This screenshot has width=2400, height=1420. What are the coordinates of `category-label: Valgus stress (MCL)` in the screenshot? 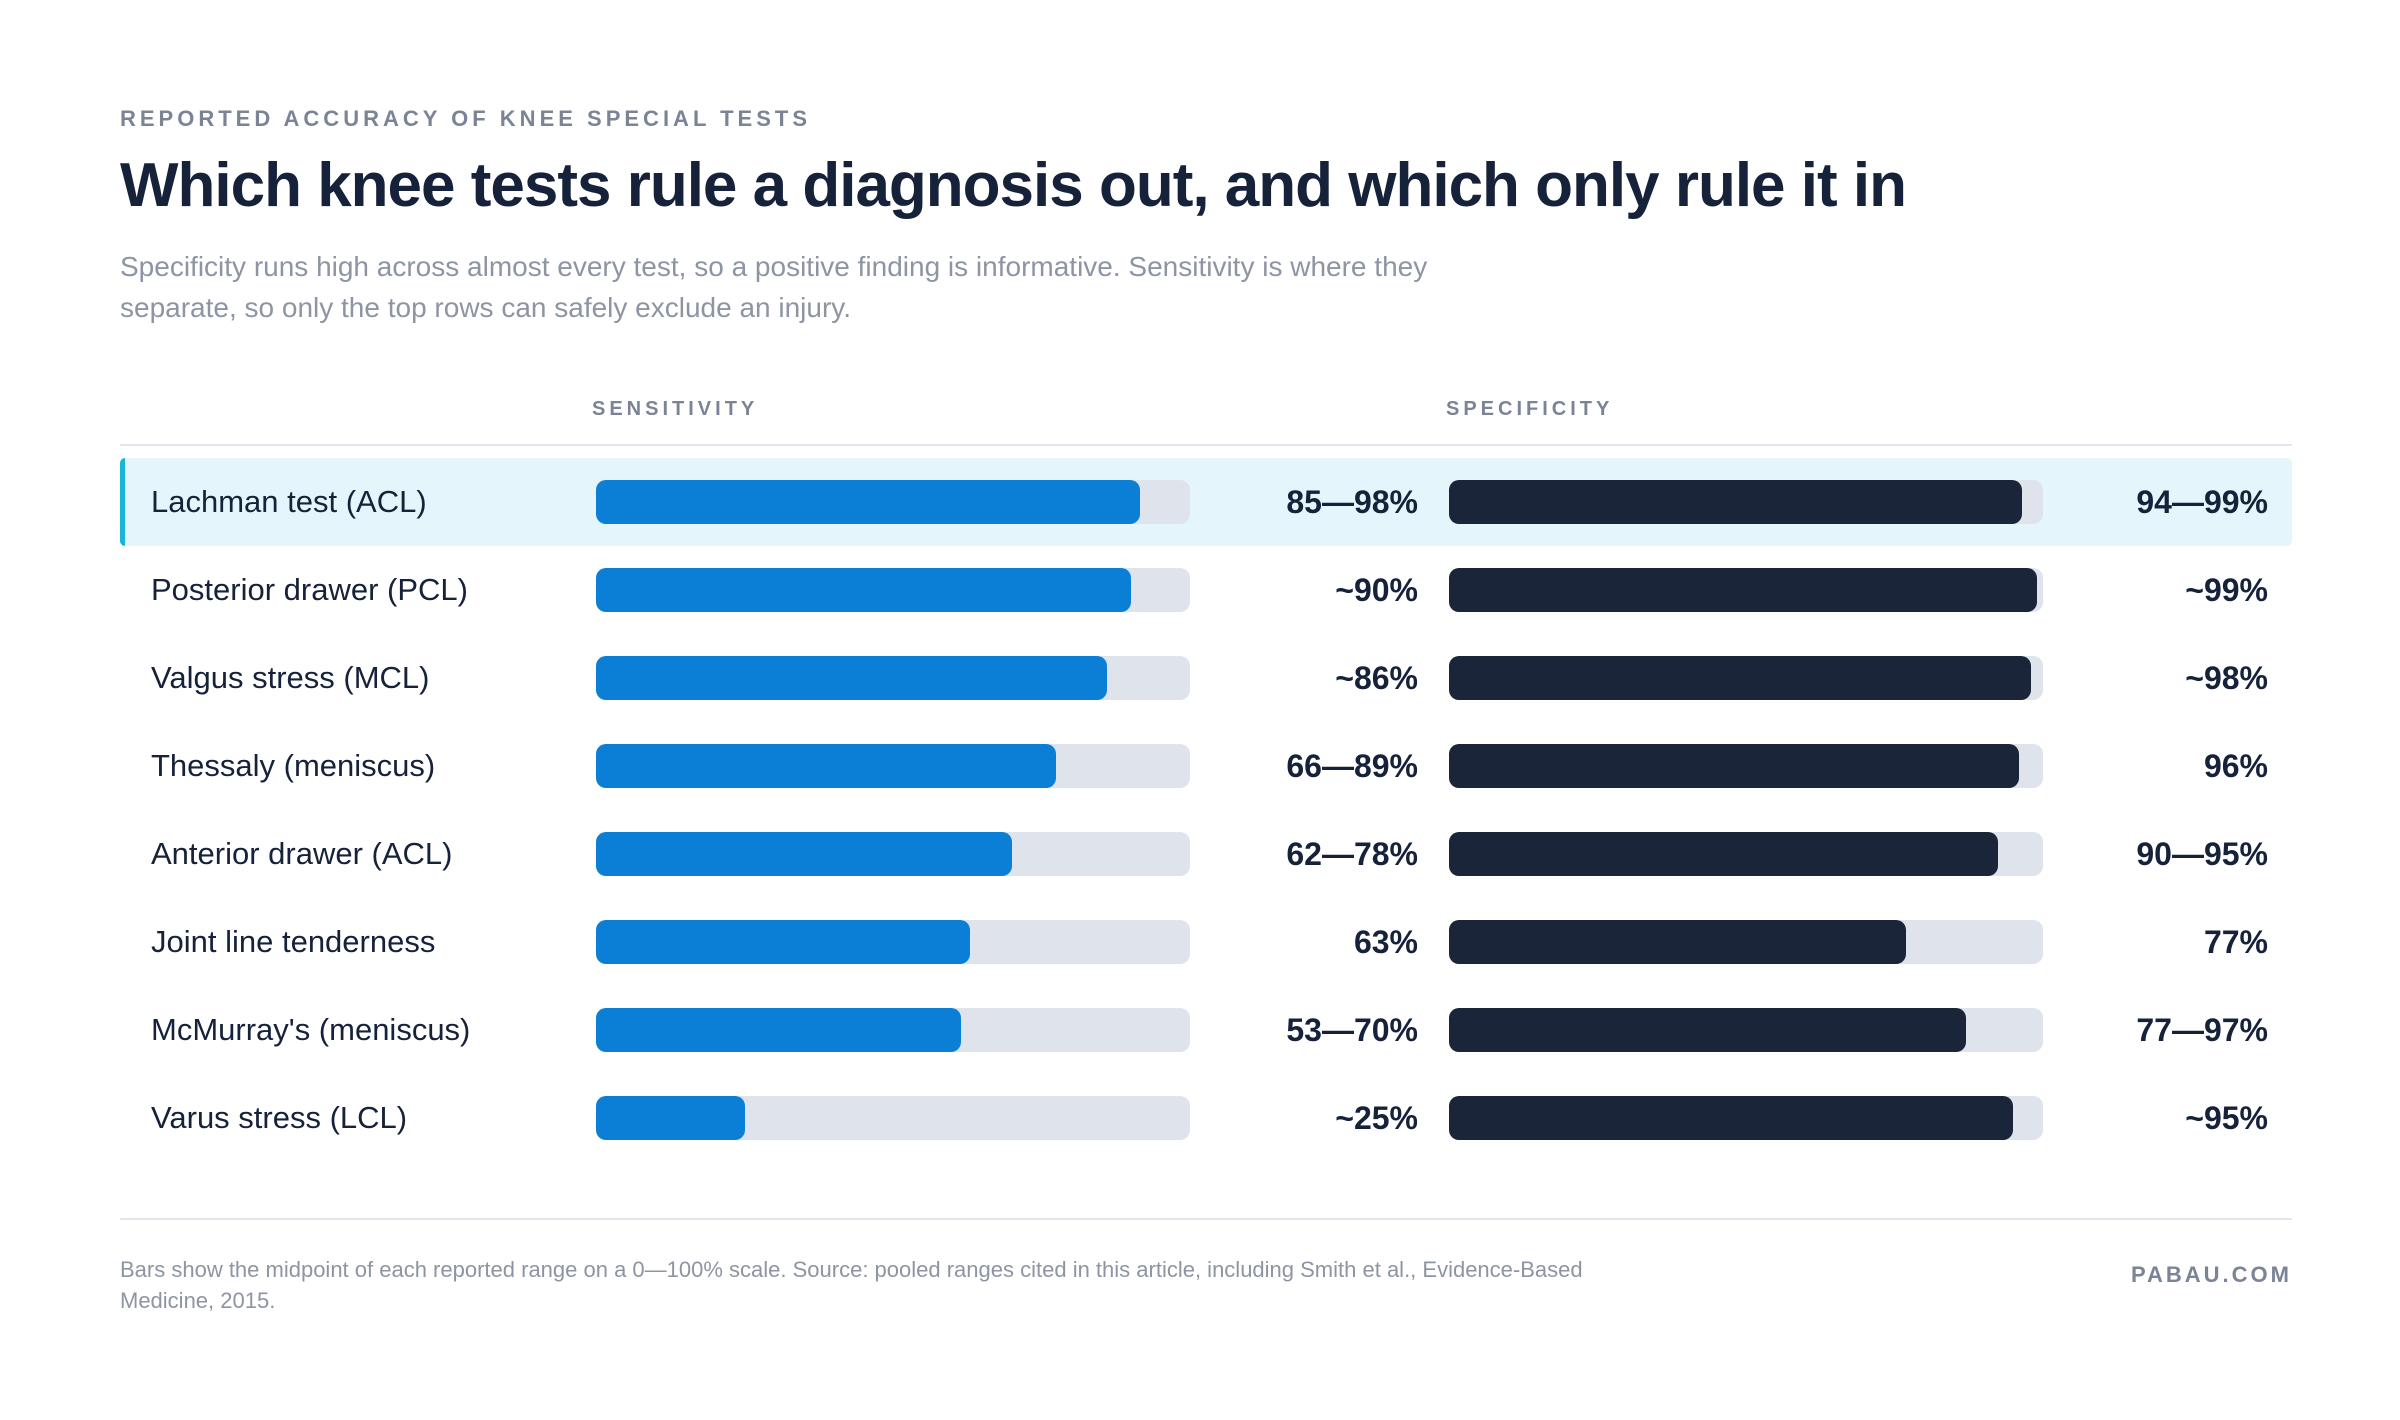 It's located at (290, 677).